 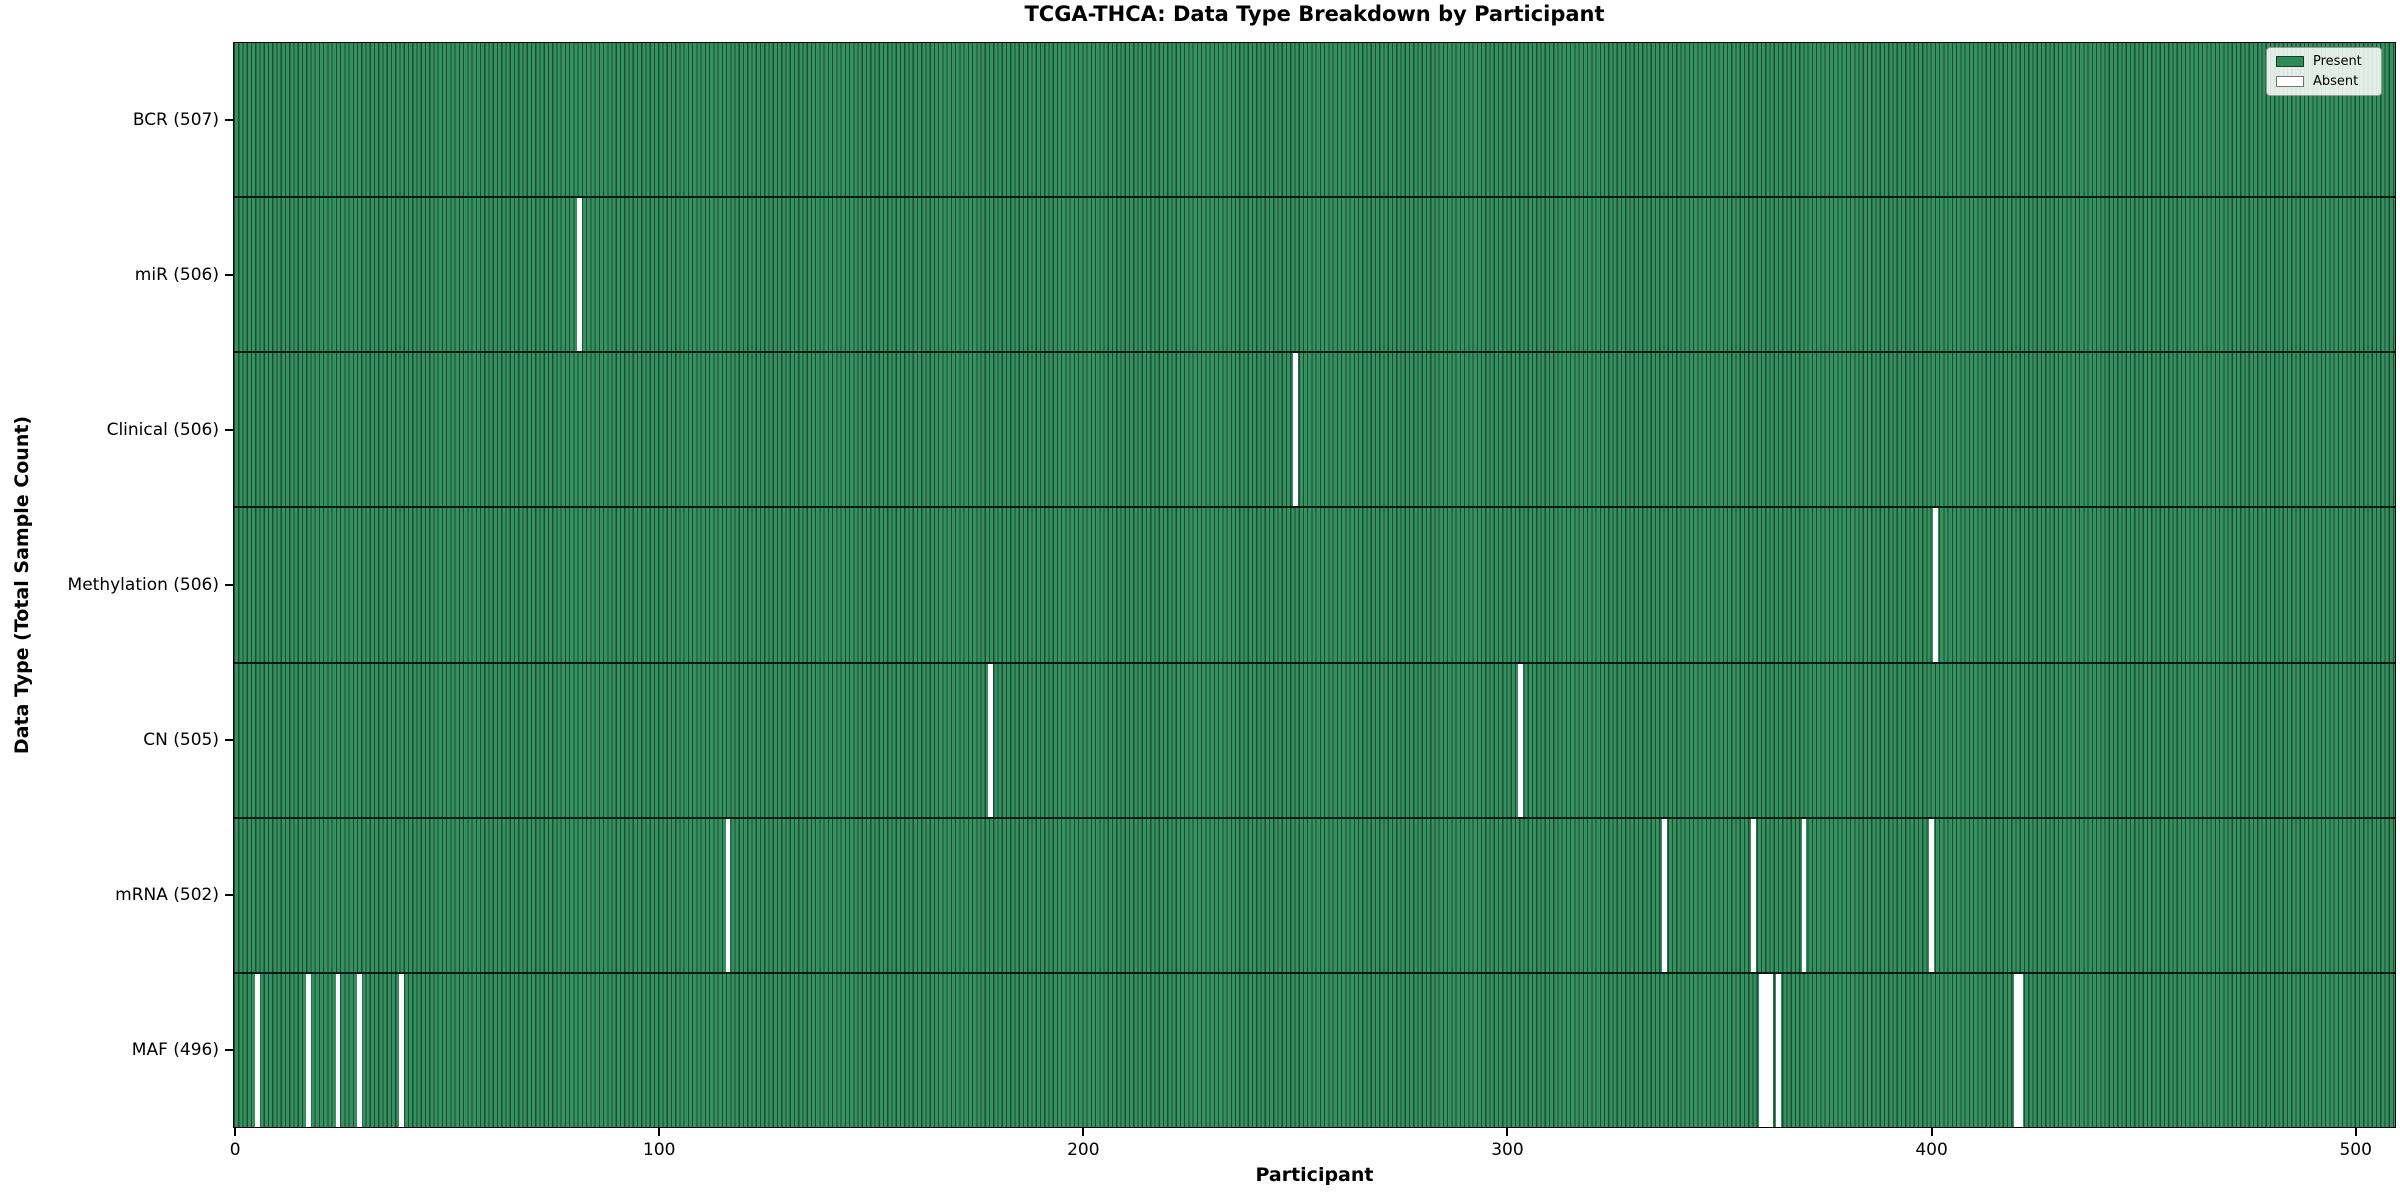 I want to click on x-axis-label: Participant, so click(x=1314, y=1175).